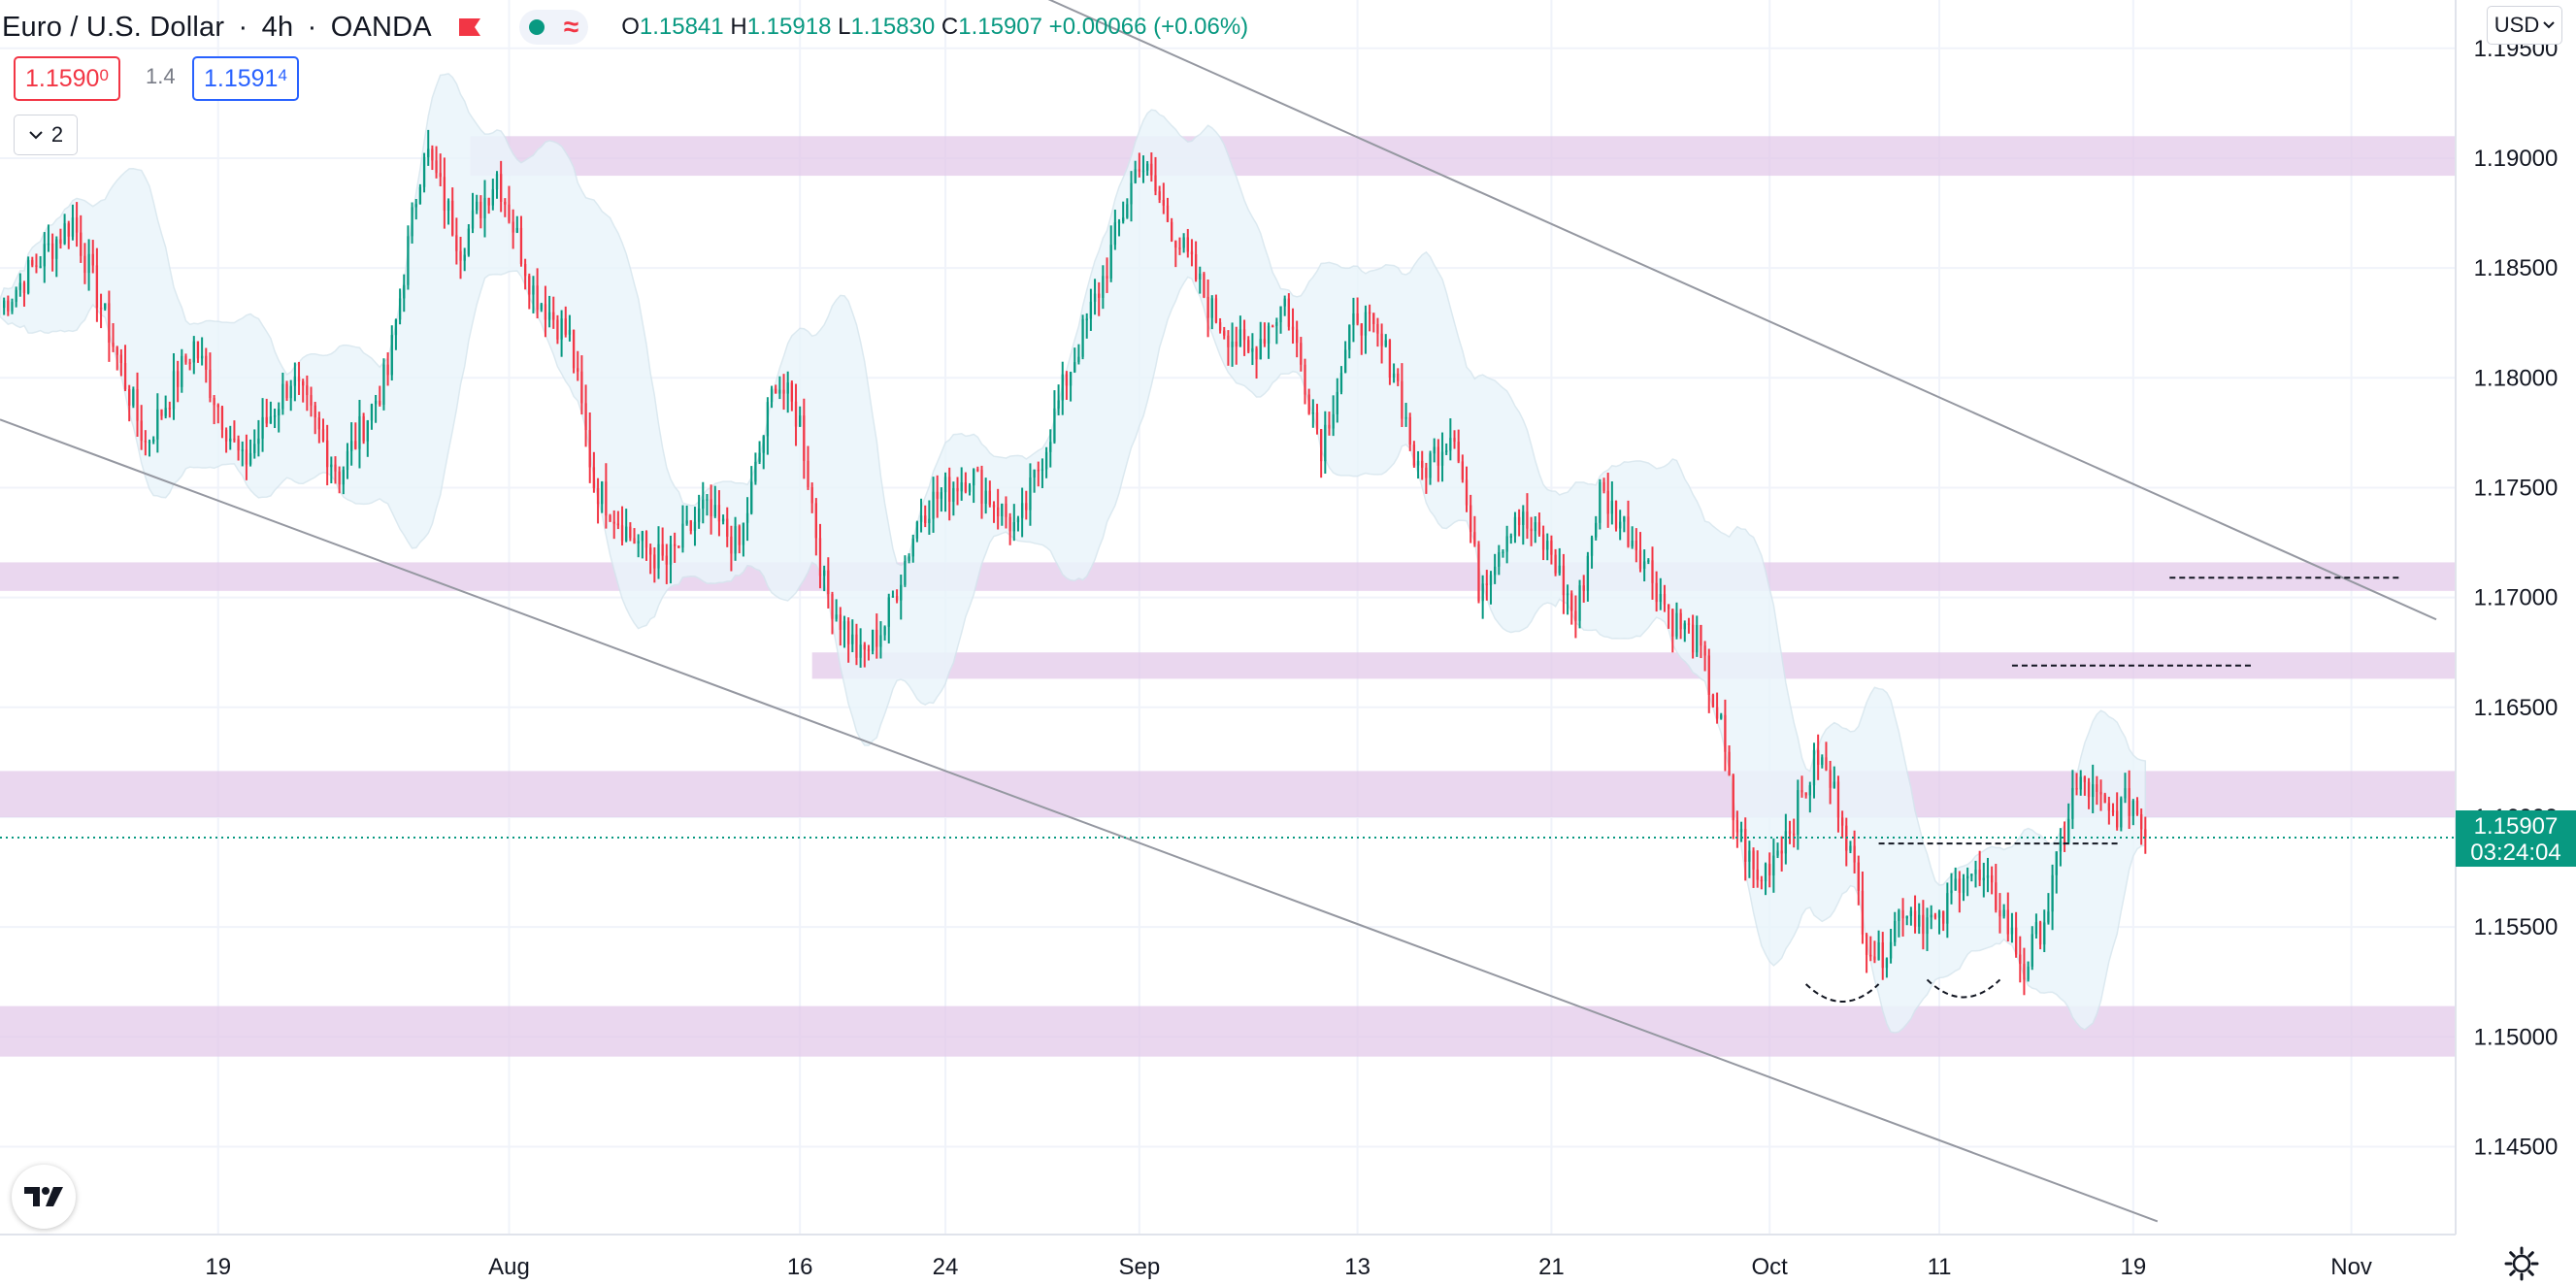 The height and width of the screenshot is (1285, 2576). Describe the element at coordinates (470, 27) in the screenshot. I see `flag-icon` at that location.